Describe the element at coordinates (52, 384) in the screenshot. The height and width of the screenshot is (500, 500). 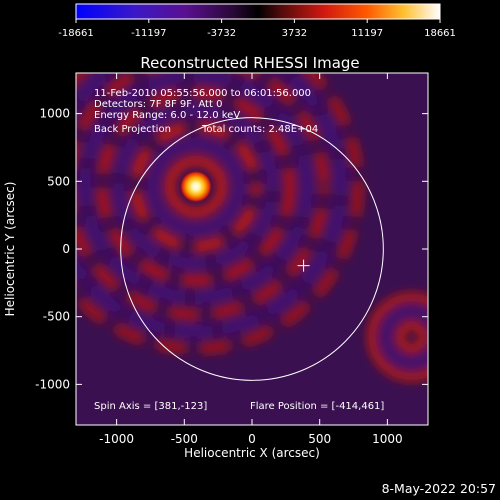
I see `y-tick-label: -1000` at that location.